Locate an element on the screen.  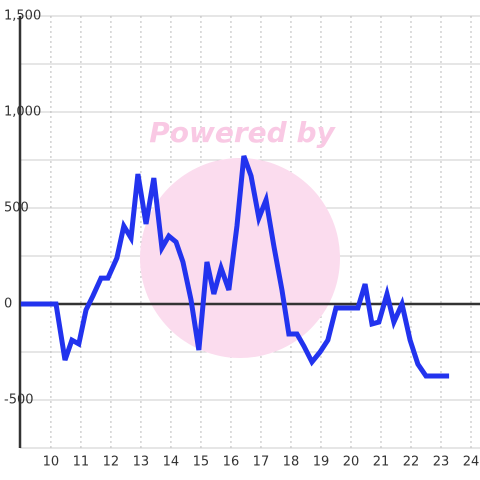
x-tick-label: 19 is located at coordinates (321, 462).